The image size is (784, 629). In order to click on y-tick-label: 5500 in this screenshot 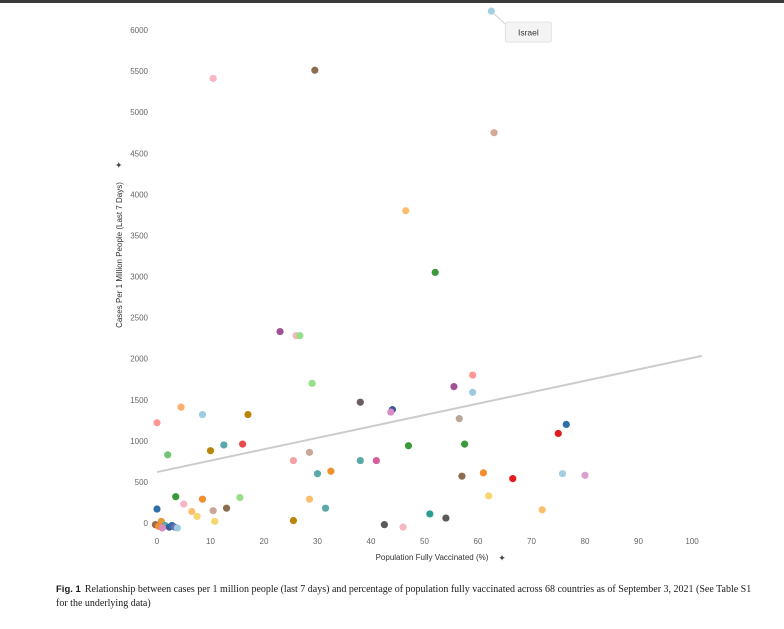, I will do `click(139, 71)`.